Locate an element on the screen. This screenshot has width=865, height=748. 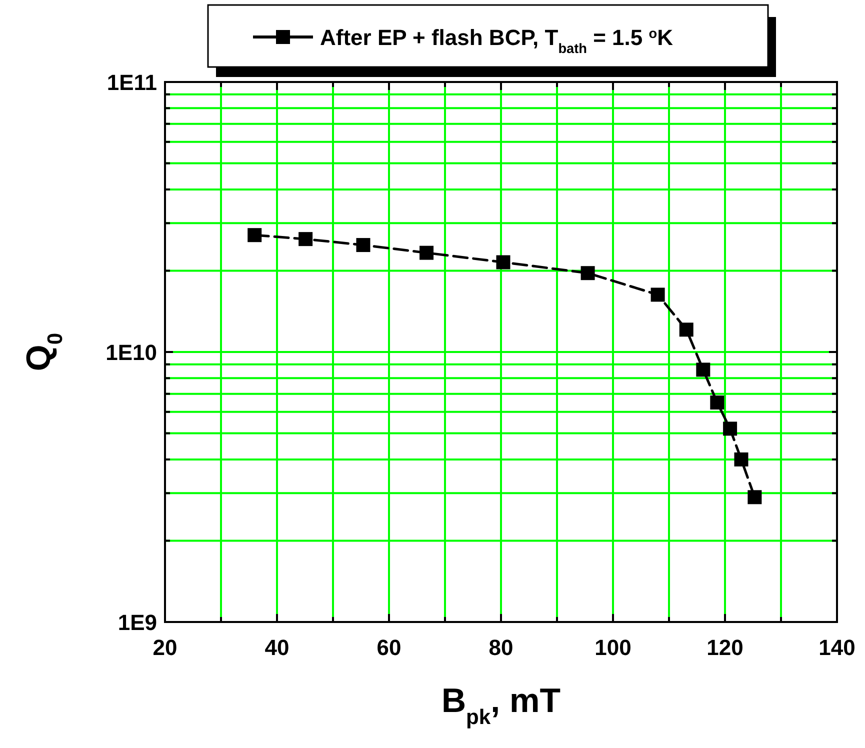
y-tick-label: 1E10 is located at coordinates (131, 352).